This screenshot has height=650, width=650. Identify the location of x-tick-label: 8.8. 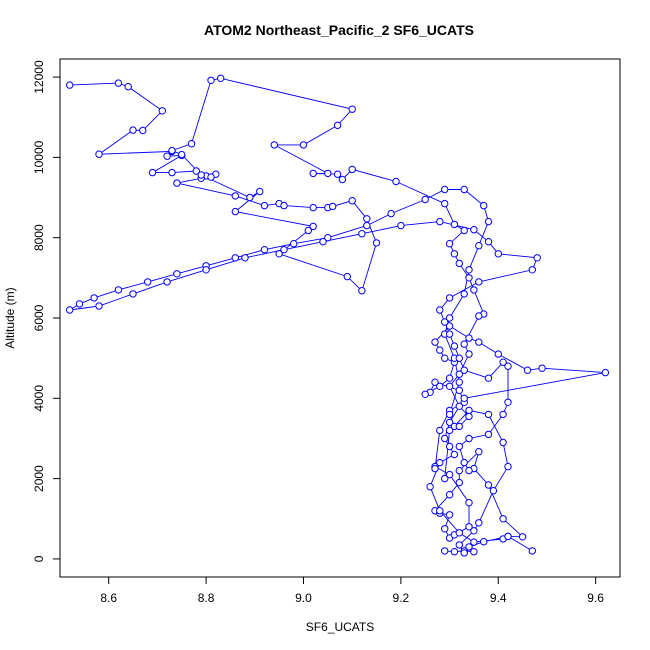
(206, 598).